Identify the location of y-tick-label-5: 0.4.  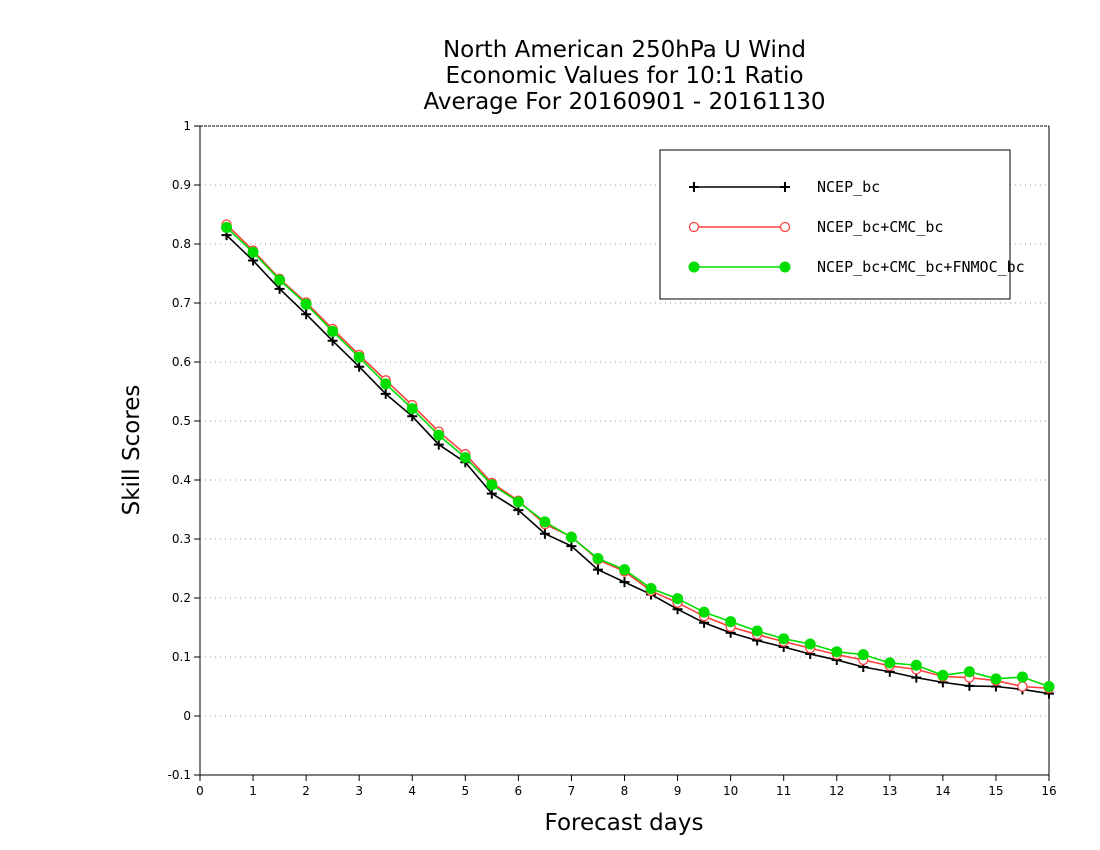
(181, 480).